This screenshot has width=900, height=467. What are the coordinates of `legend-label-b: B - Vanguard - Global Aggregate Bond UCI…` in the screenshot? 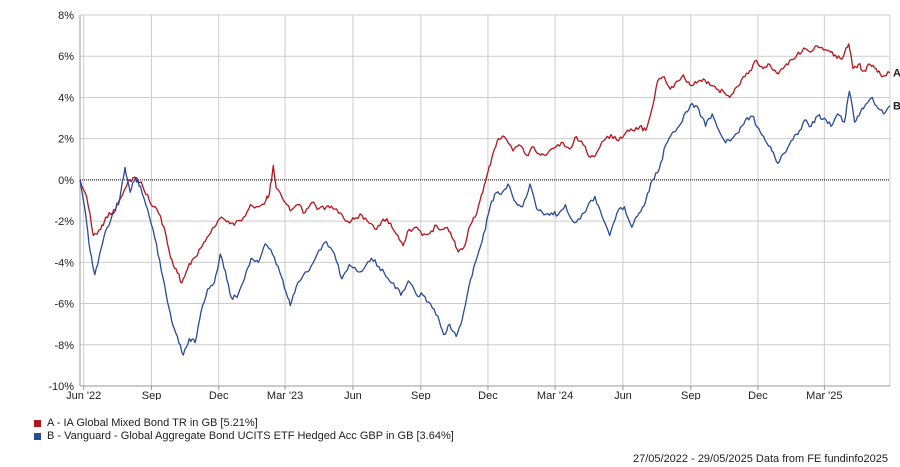 It's located at (250, 436).